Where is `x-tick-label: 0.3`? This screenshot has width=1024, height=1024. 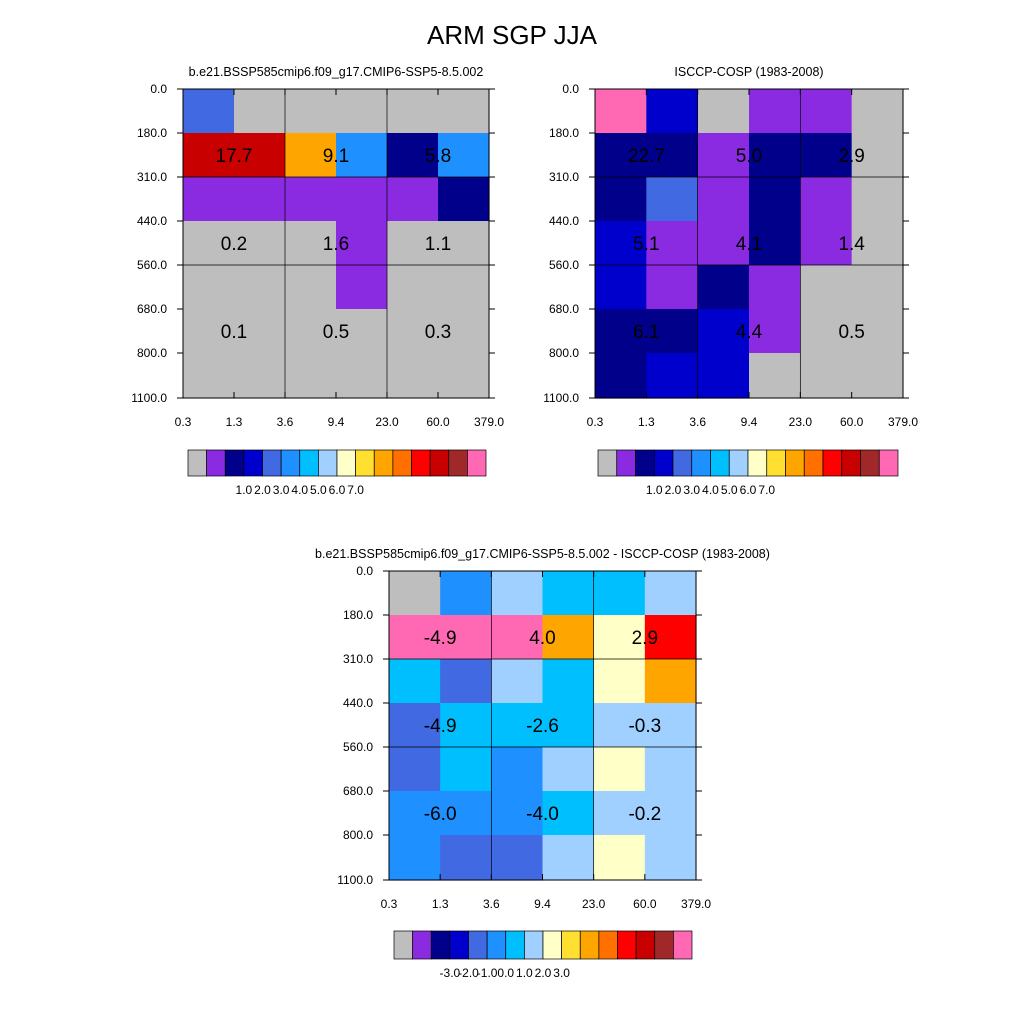
x-tick-label: 0.3 is located at coordinates (389, 904).